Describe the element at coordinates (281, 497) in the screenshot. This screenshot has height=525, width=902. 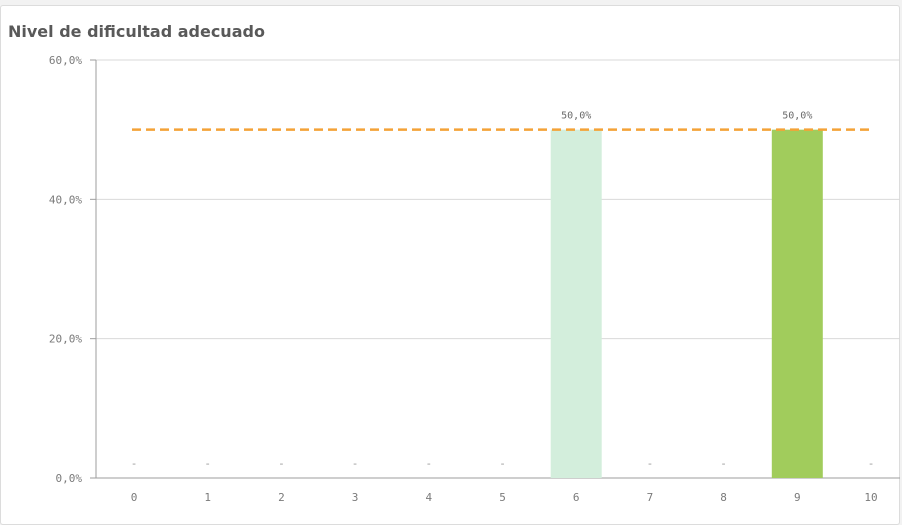
I see `x-tick-label: 2` at that location.